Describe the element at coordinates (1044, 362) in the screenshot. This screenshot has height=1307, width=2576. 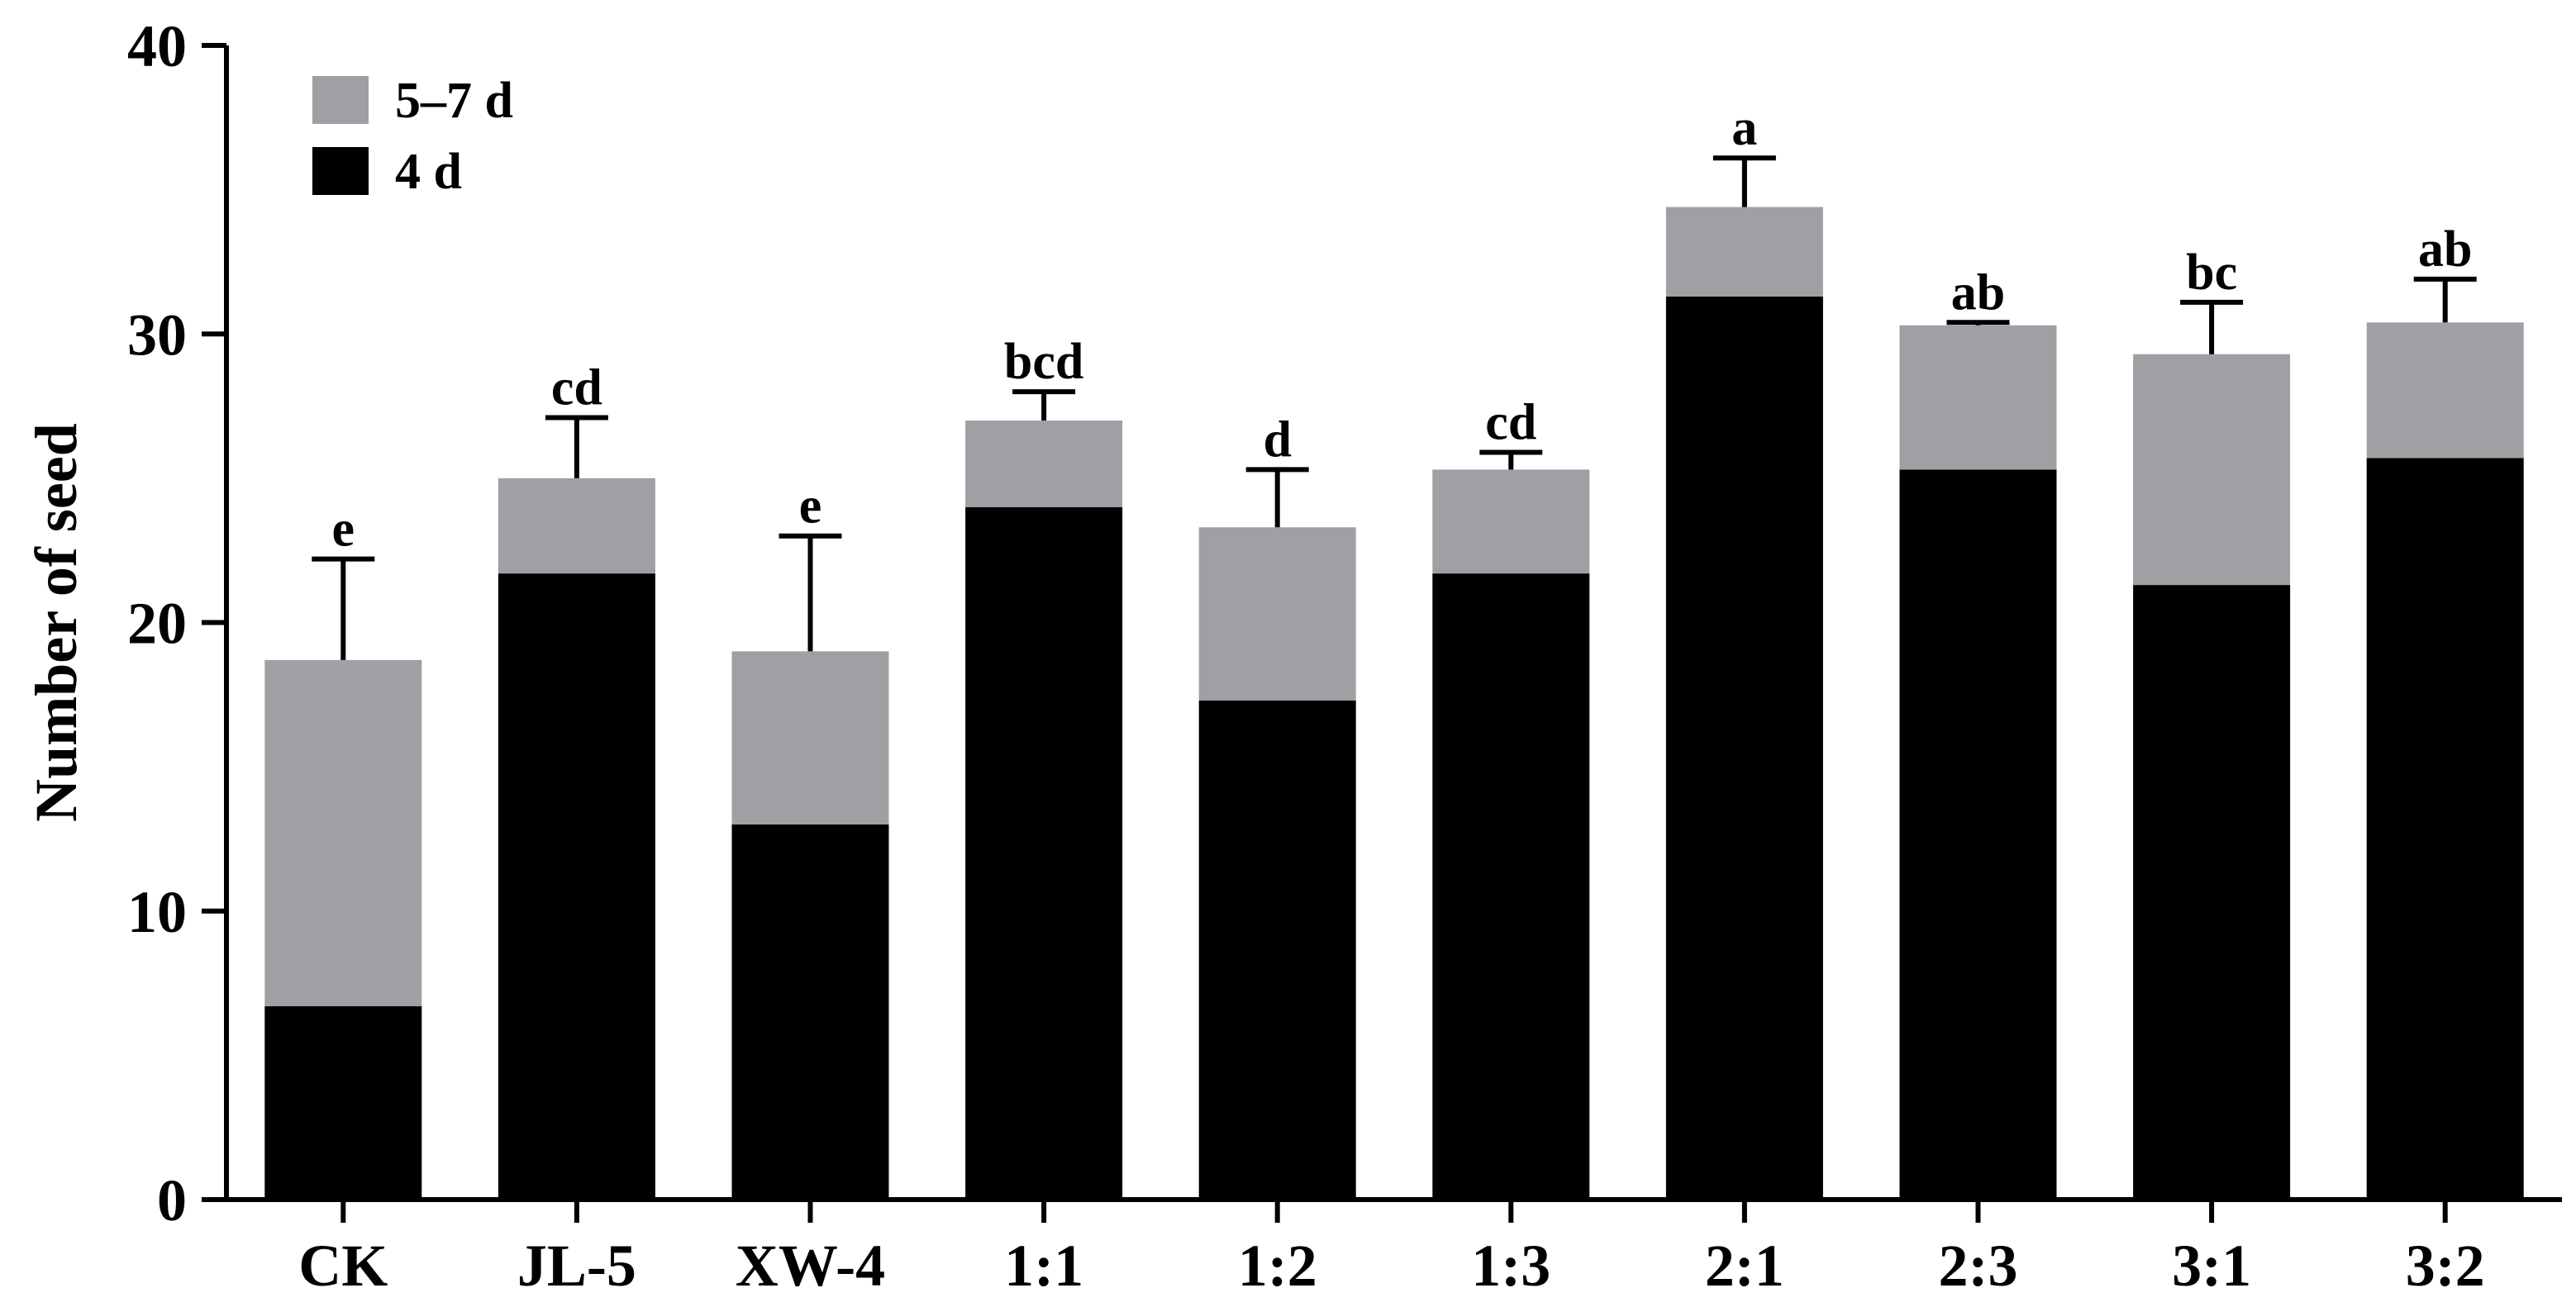
I see `significance-label-1:1: bcd` at that location.